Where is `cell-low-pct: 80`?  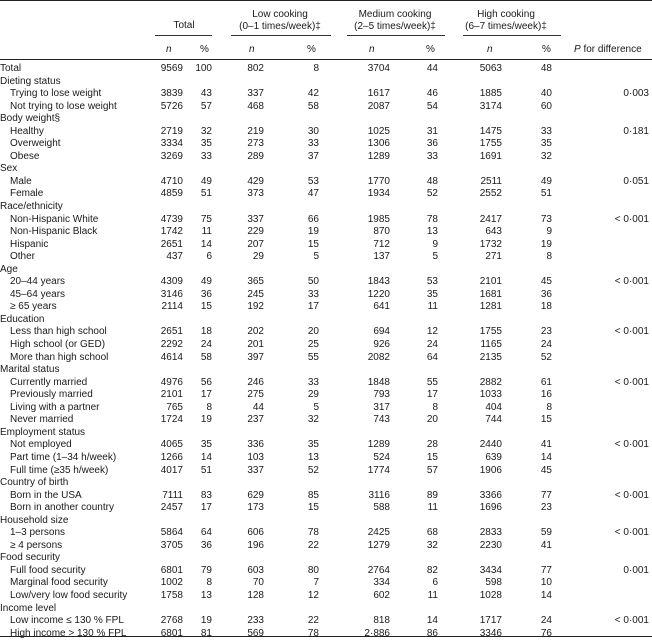
cell-low-pct: 80 is located at coordinates (313, 570).